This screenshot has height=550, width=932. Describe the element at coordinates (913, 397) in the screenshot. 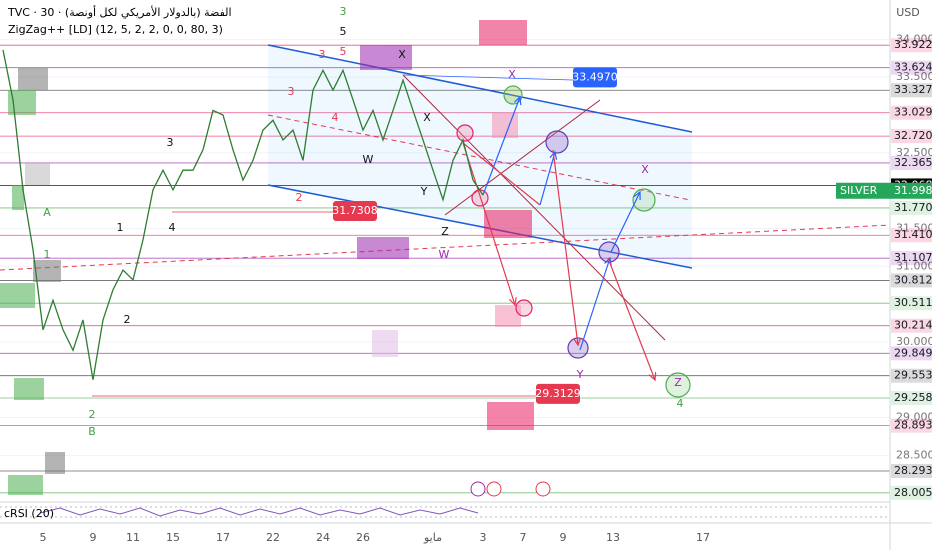

I see `level-label: 29.2585` at that location.